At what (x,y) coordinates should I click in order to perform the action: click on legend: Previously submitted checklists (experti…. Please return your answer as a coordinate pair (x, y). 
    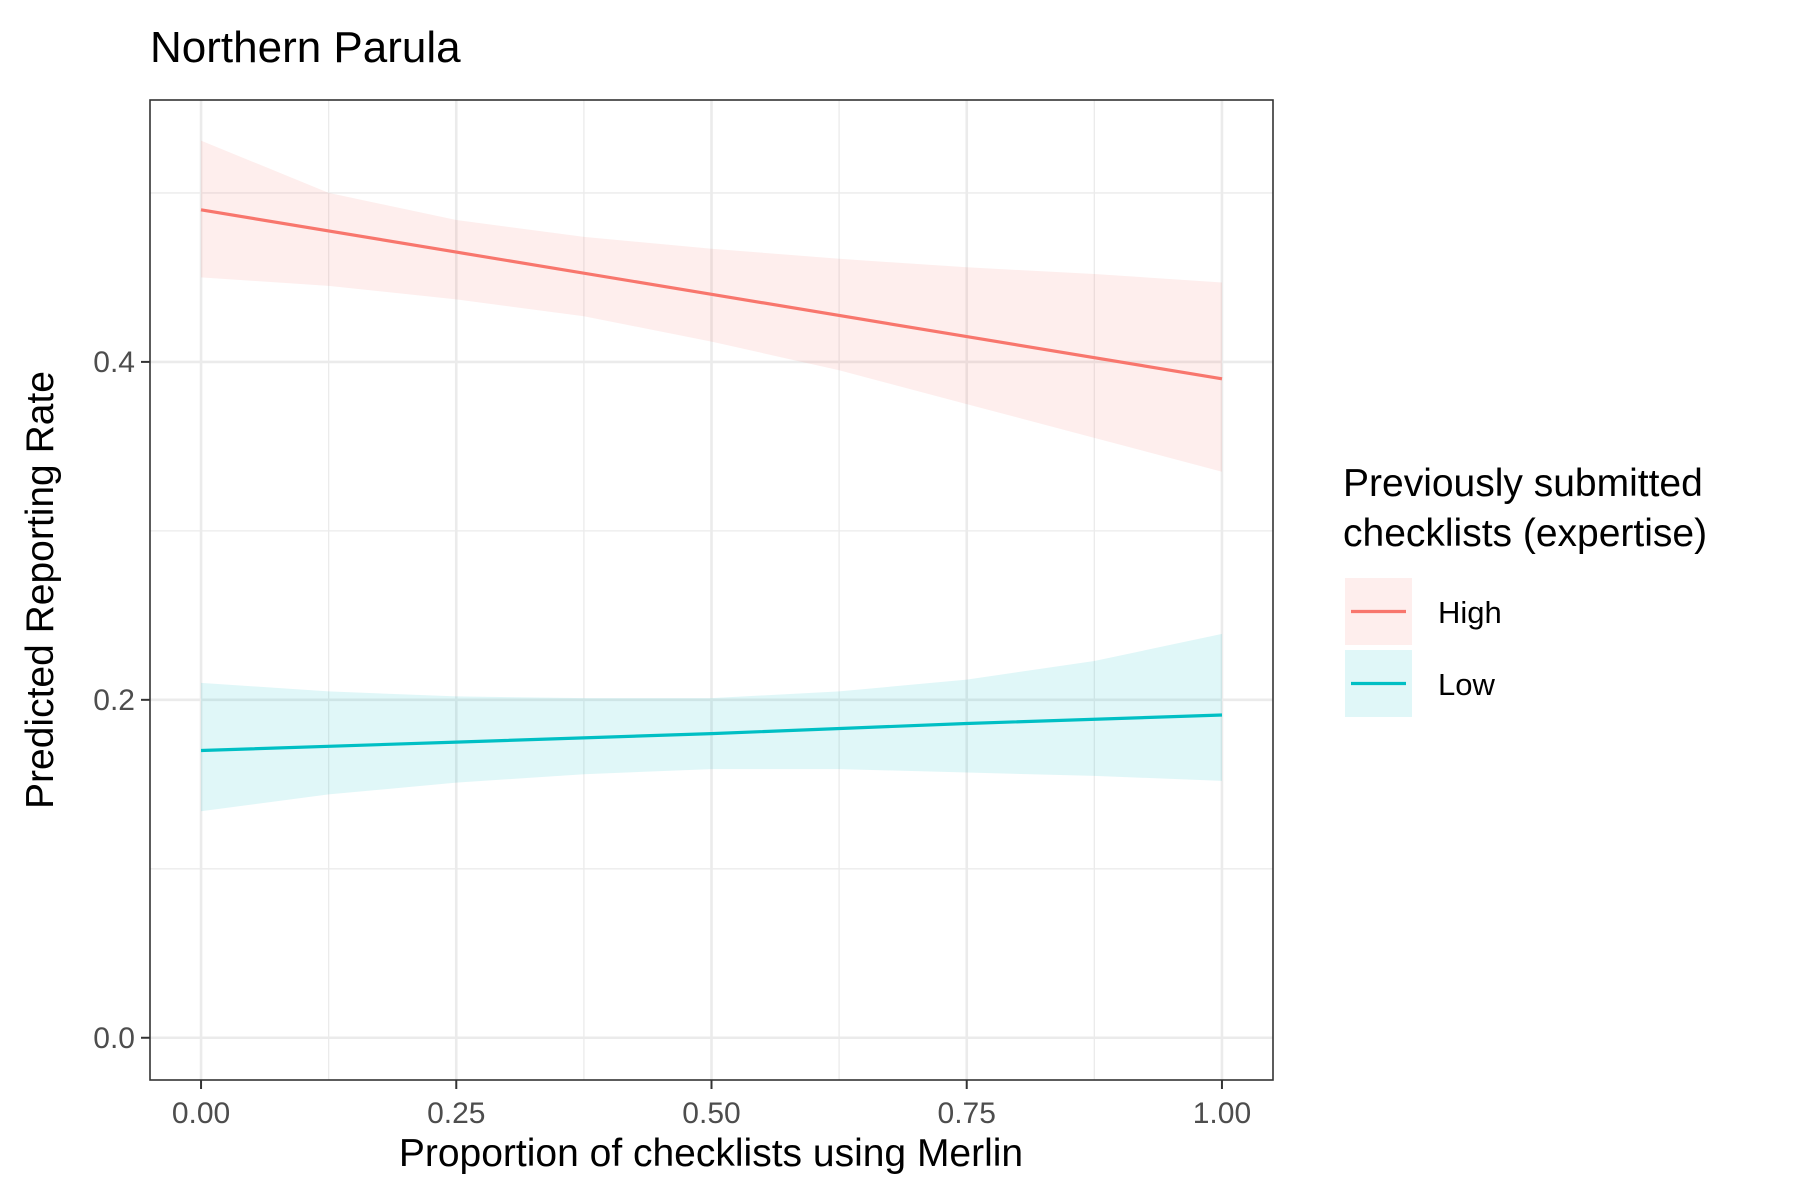
    Looking at the image, I should click on (1525, 589).